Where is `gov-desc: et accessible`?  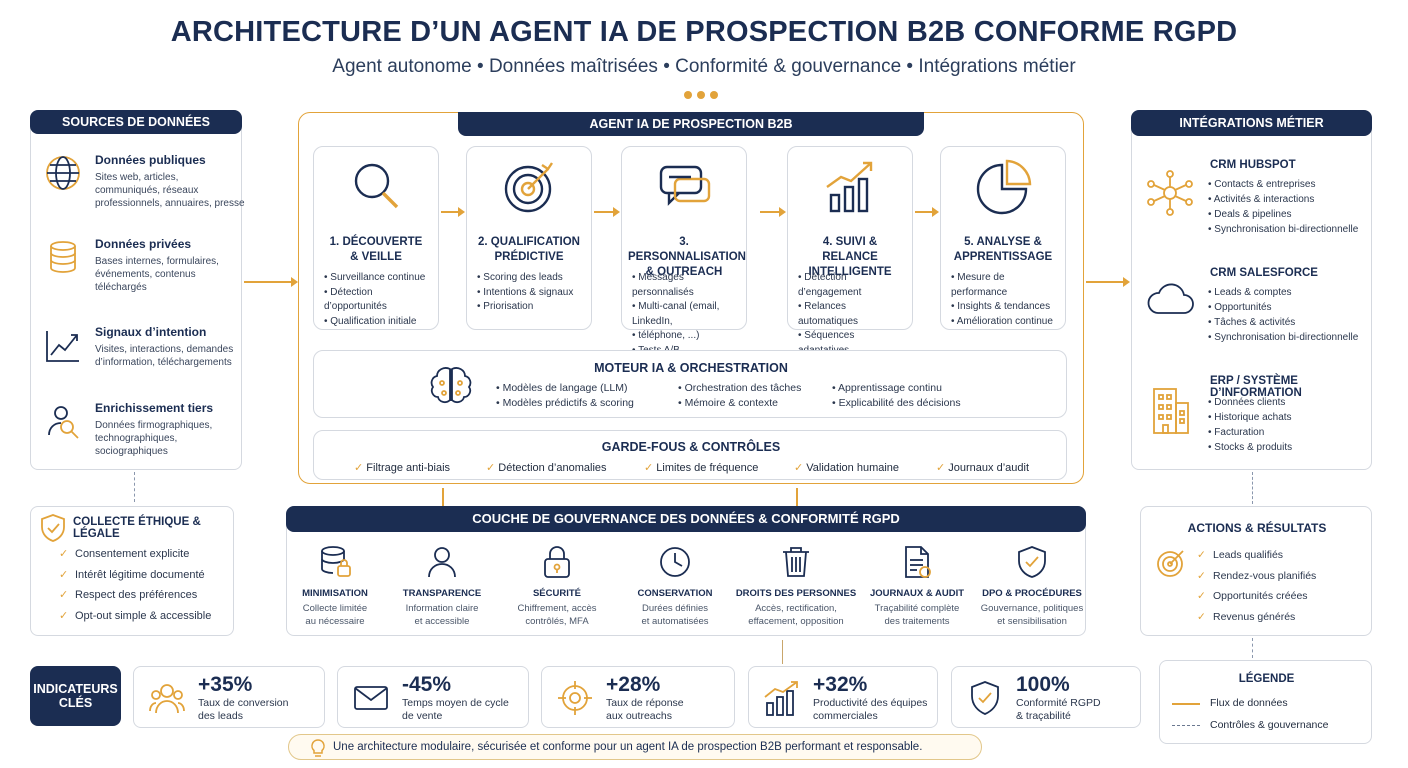 gov-desc: et accessible is located at coordinates (442, 621).